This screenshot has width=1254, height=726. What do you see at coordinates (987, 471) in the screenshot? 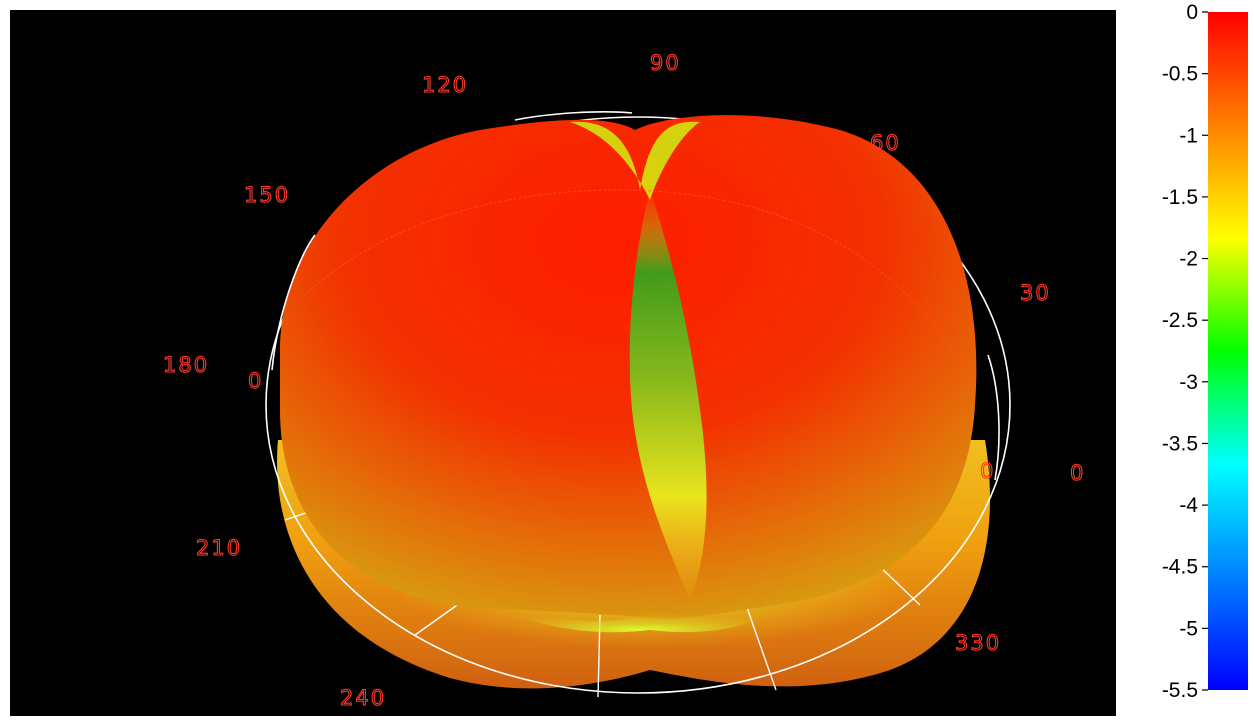
I see `ring-marker-right: 0` at bounding box center [987, 471].